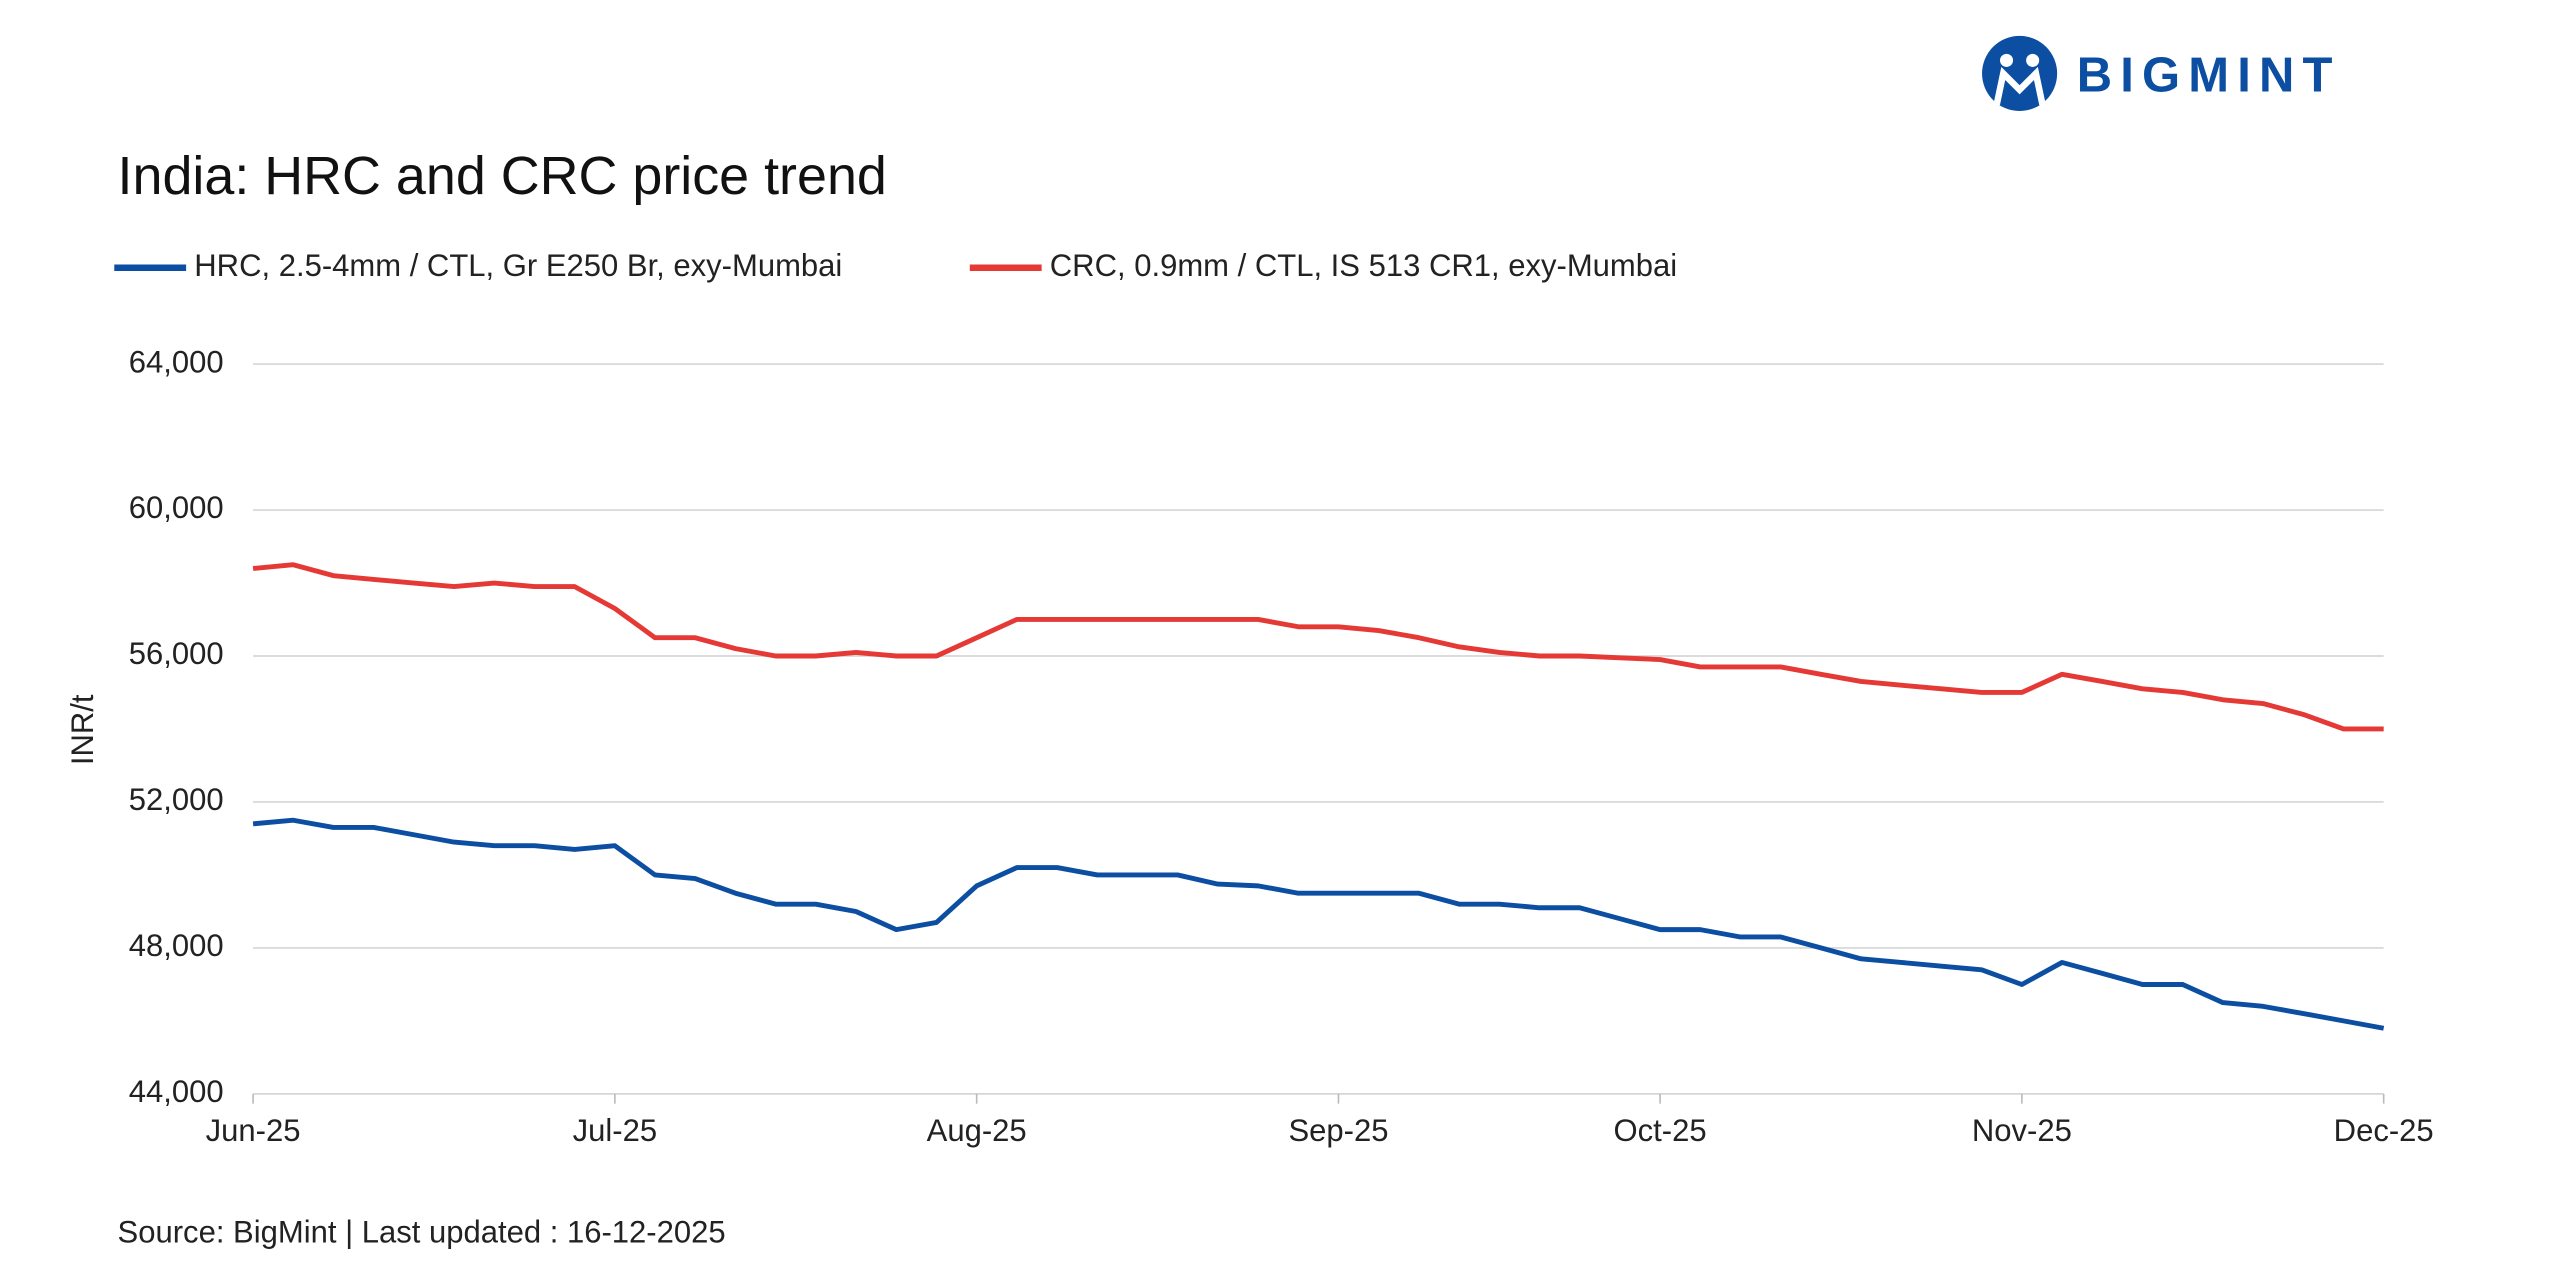 This screenshot has height=1280, width=2560. Describe the element at coordinates (2384, 1130) in the screenshot. I see `x-tick-label: Dec-25` at that location.